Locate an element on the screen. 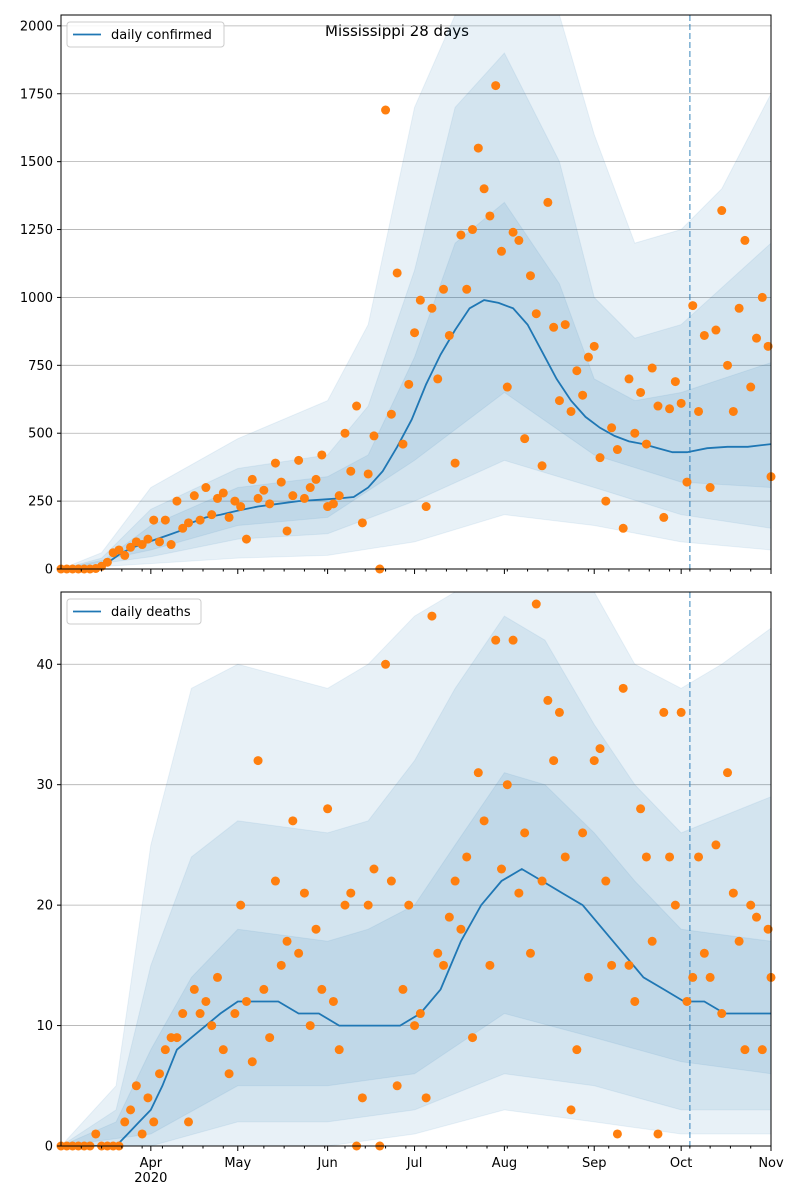  legend-label: daily confirmed is located at coordinates (161, 35).